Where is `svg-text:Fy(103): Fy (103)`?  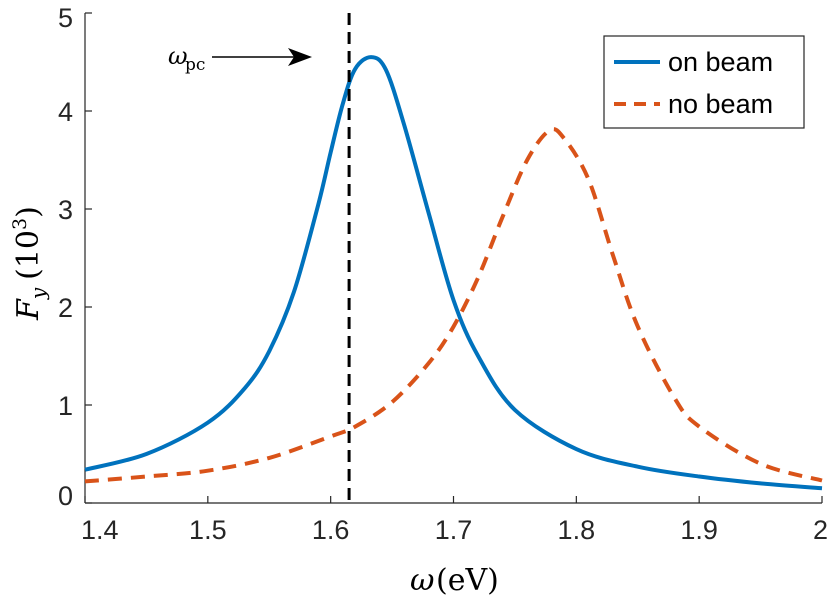
svg-text:Fy(103): Fy (103) is located at coordinates (29, 263).